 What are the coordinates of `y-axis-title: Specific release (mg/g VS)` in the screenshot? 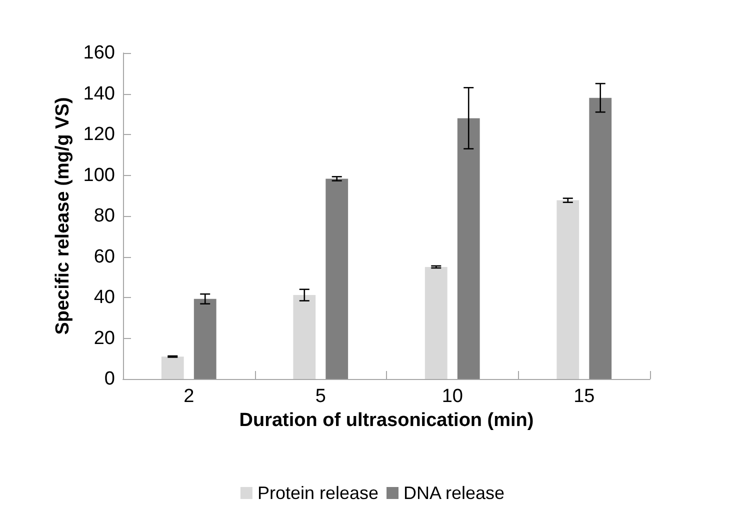 It's located at (63, 216).